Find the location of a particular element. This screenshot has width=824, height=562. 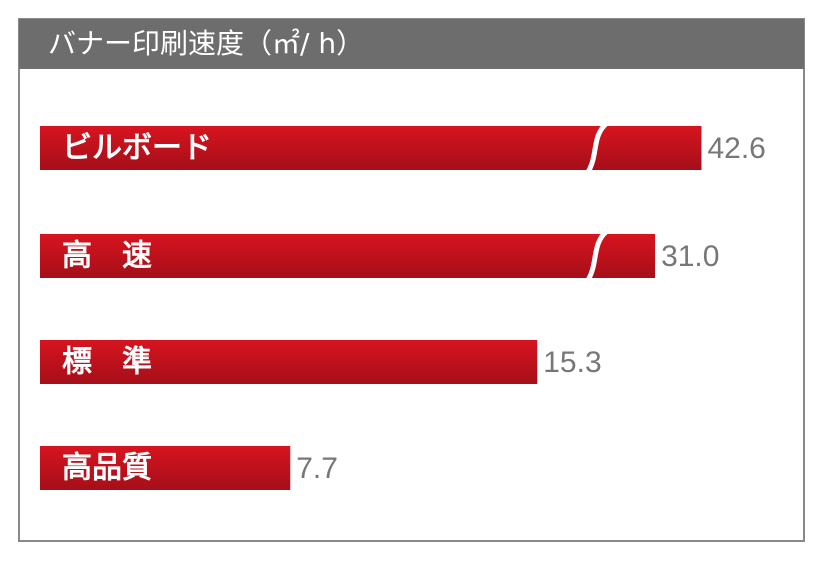

category-label: 標 準 is located at coordinates (107, 362).